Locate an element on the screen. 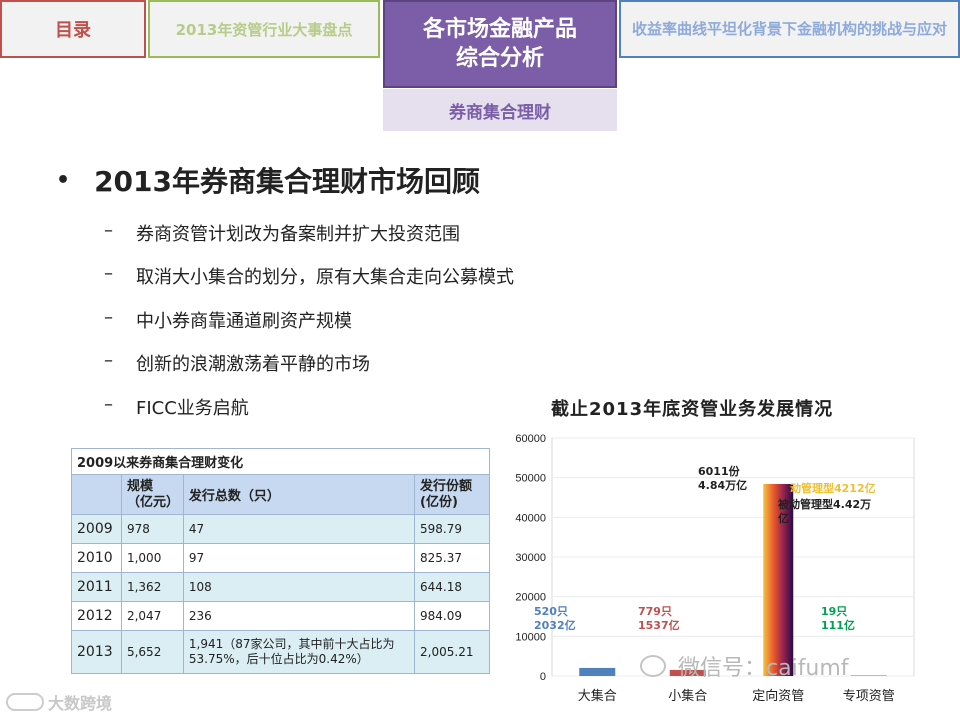  table-cell: 598.79 is located at coordinates (452, 529).